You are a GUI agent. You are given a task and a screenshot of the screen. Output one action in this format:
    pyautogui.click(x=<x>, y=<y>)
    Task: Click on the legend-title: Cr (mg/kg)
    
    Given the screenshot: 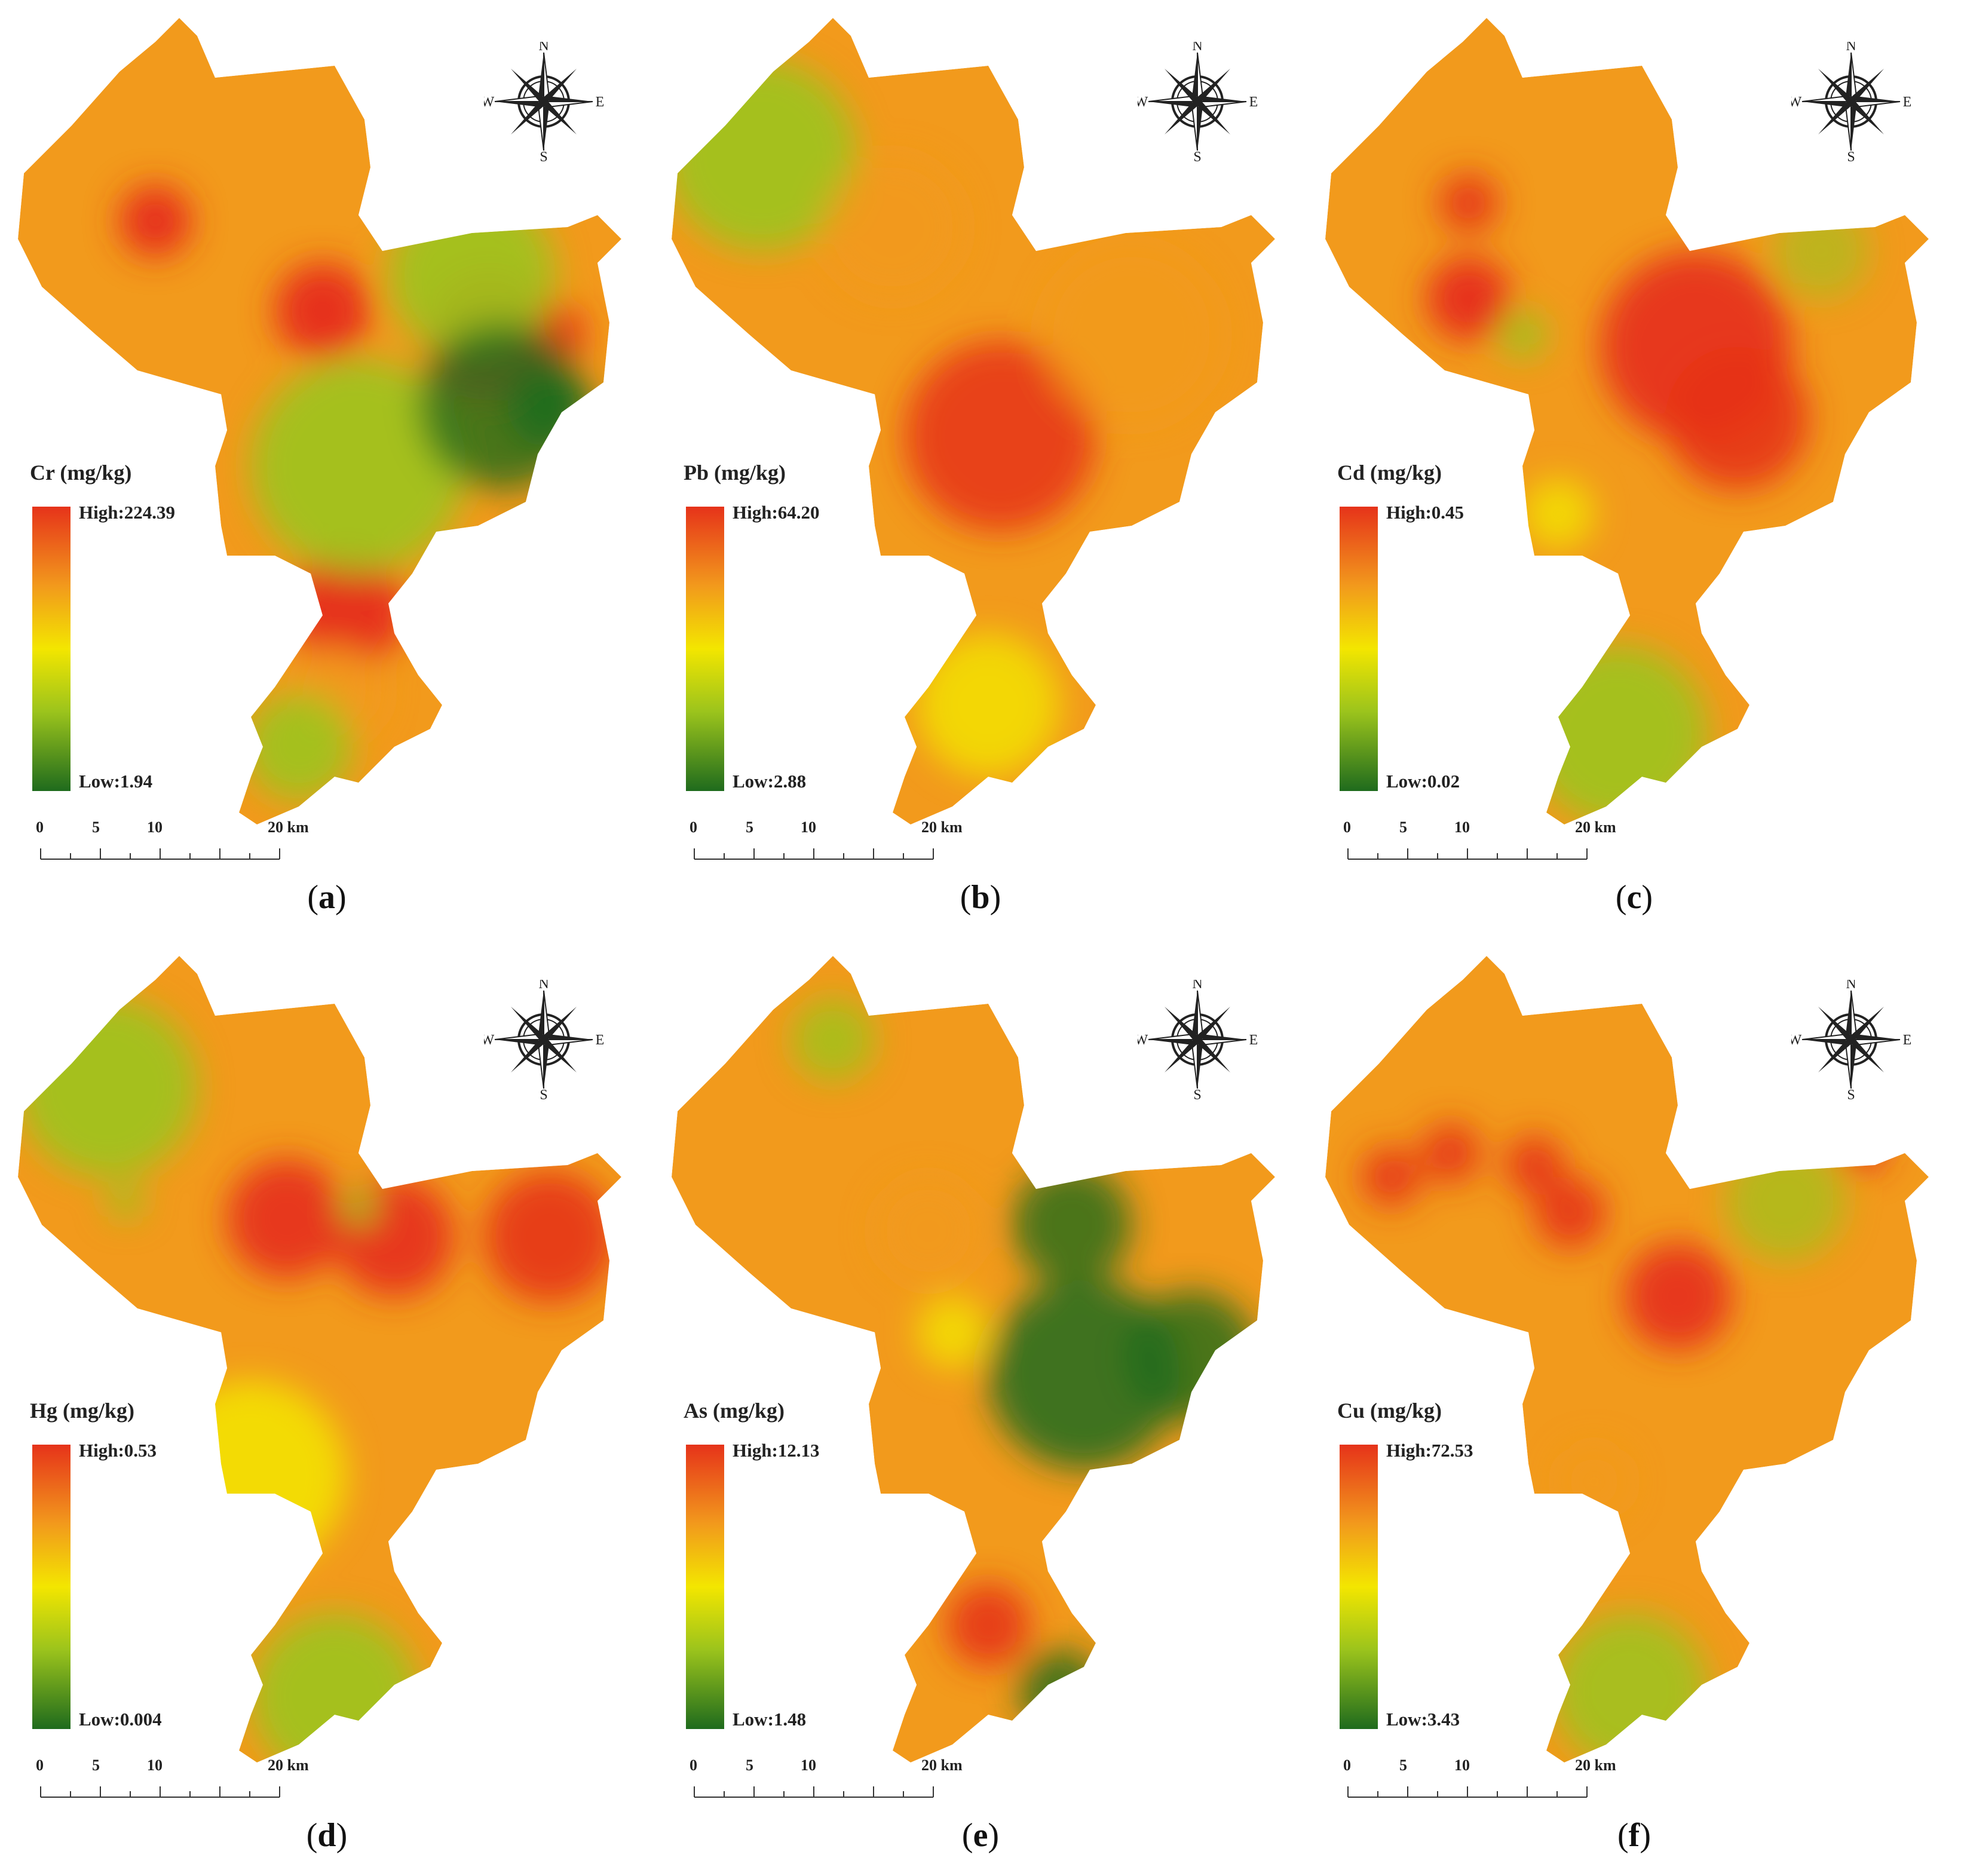 What is the action you would take?
    pyautogui.click(x=81, y=473)
    